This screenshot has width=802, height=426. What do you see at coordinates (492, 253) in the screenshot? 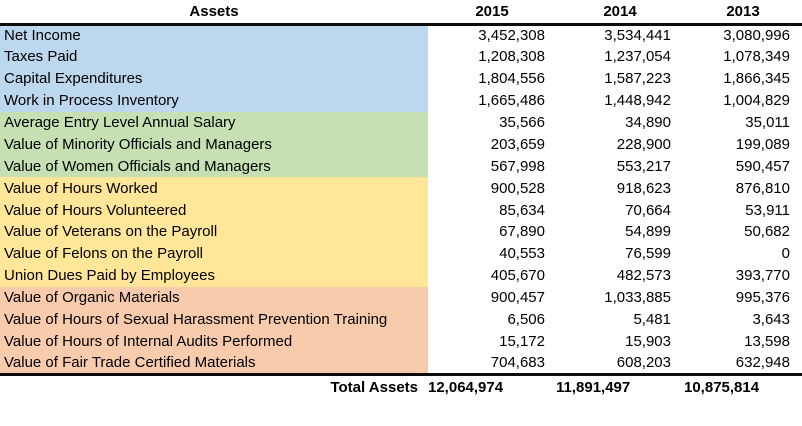
I see `row-value-2015: 40,553` at bounding box center [492, 253].